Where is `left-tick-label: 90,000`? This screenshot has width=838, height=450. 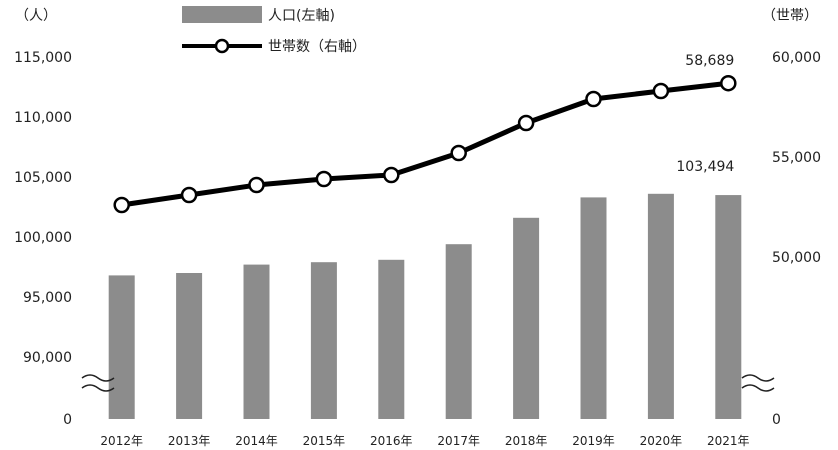
left-tick-label: 90,000 is located at coordinates (47, 358).